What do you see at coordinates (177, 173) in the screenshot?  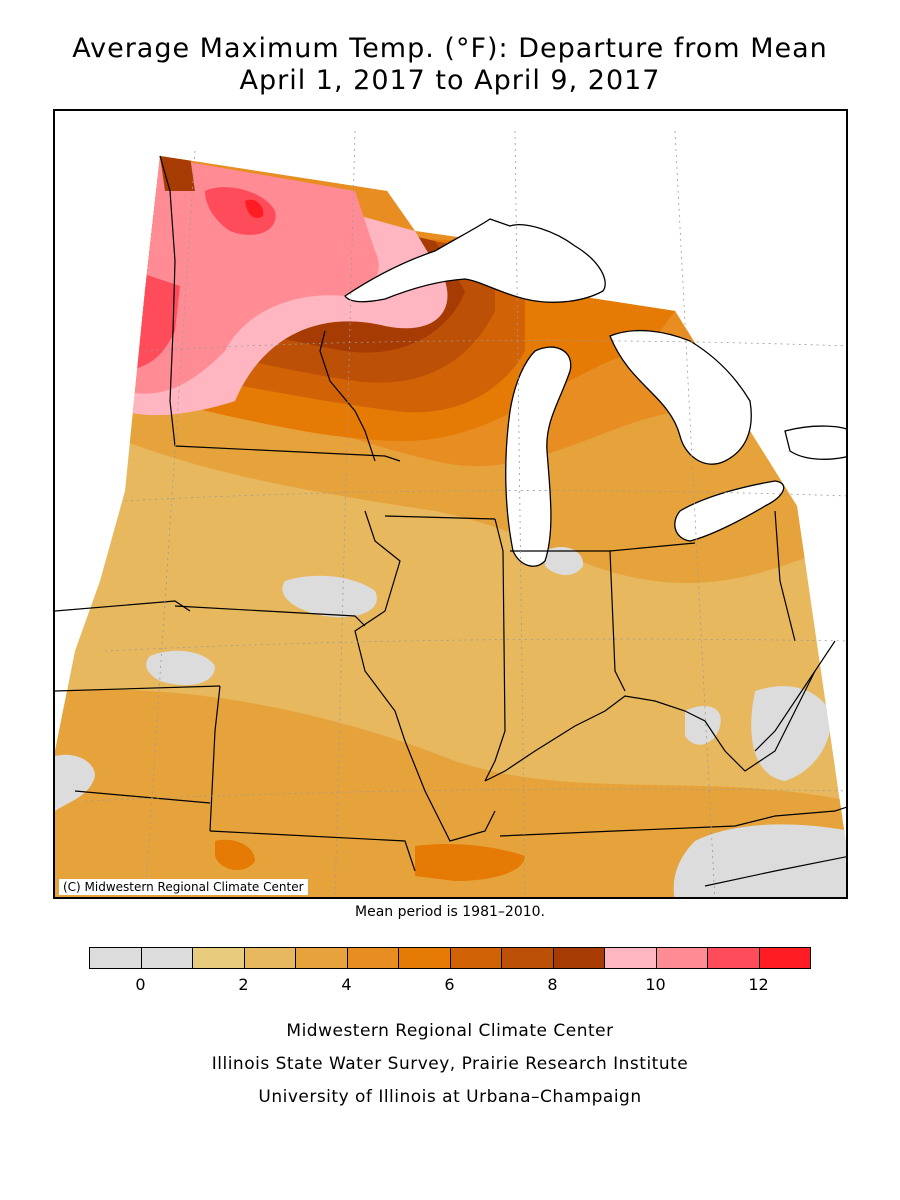 I see `field-nw-corner` at bounding box center [177, 173].